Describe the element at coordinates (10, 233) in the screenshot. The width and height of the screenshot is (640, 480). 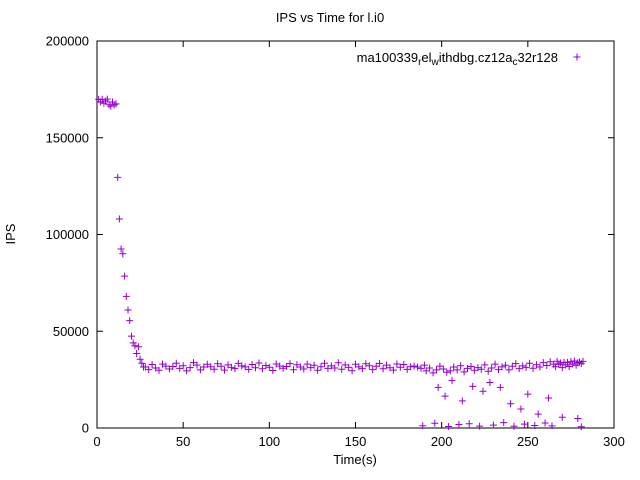
I see `y-axis-label: IPS` at that location.